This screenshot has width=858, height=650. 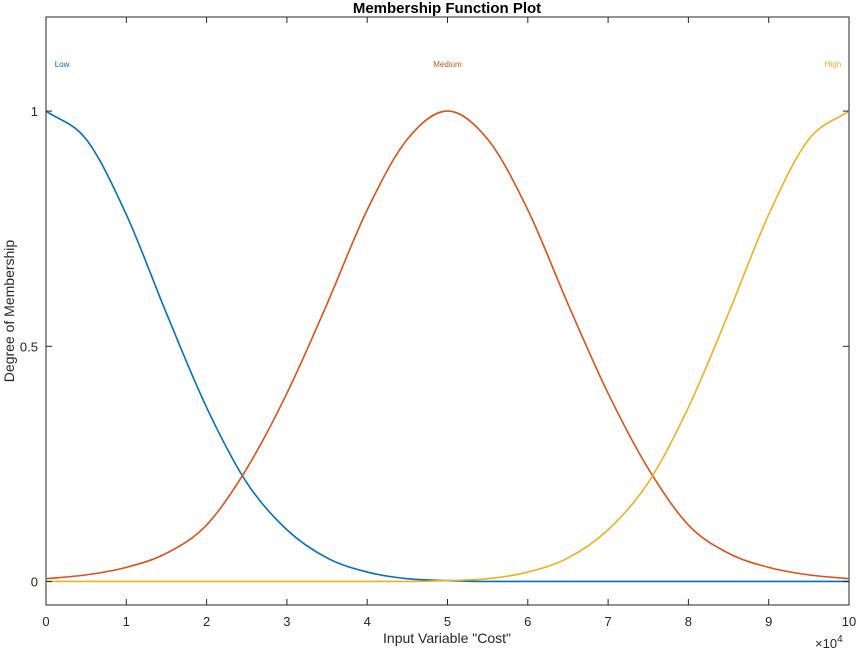 What do you see at coordinates (62, 64) in the screenshot?
I see `series-label-low: Low` at bounding box center [62, 64].